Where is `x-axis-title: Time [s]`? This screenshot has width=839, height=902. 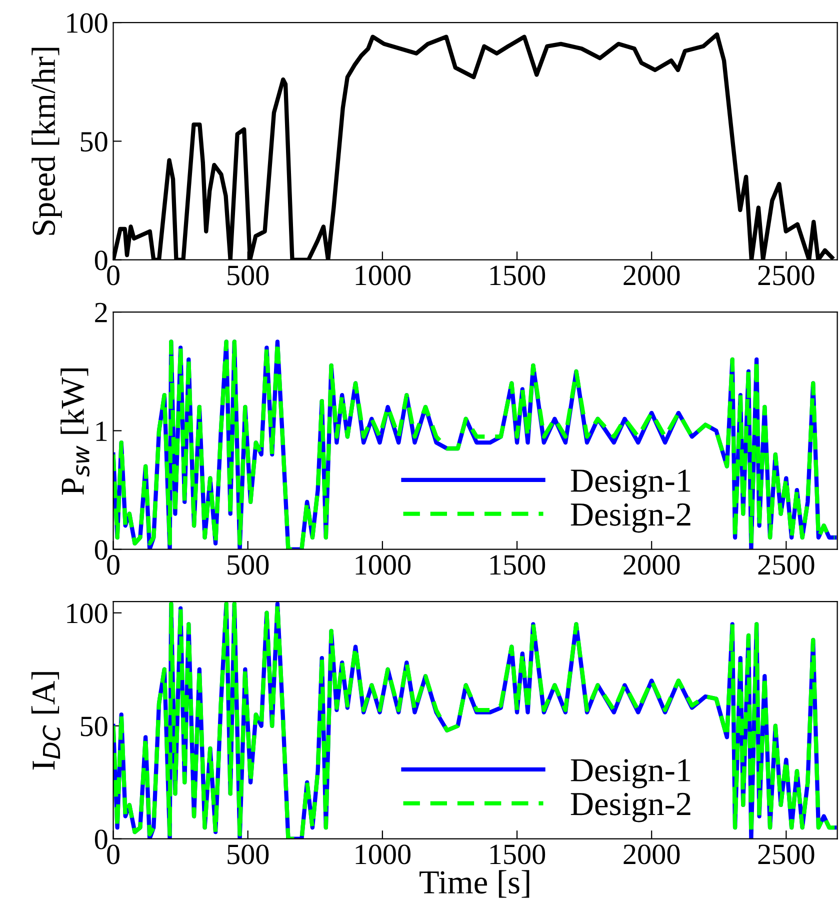 x-axis-title: Time [s] is located at coordinates (475, 884).